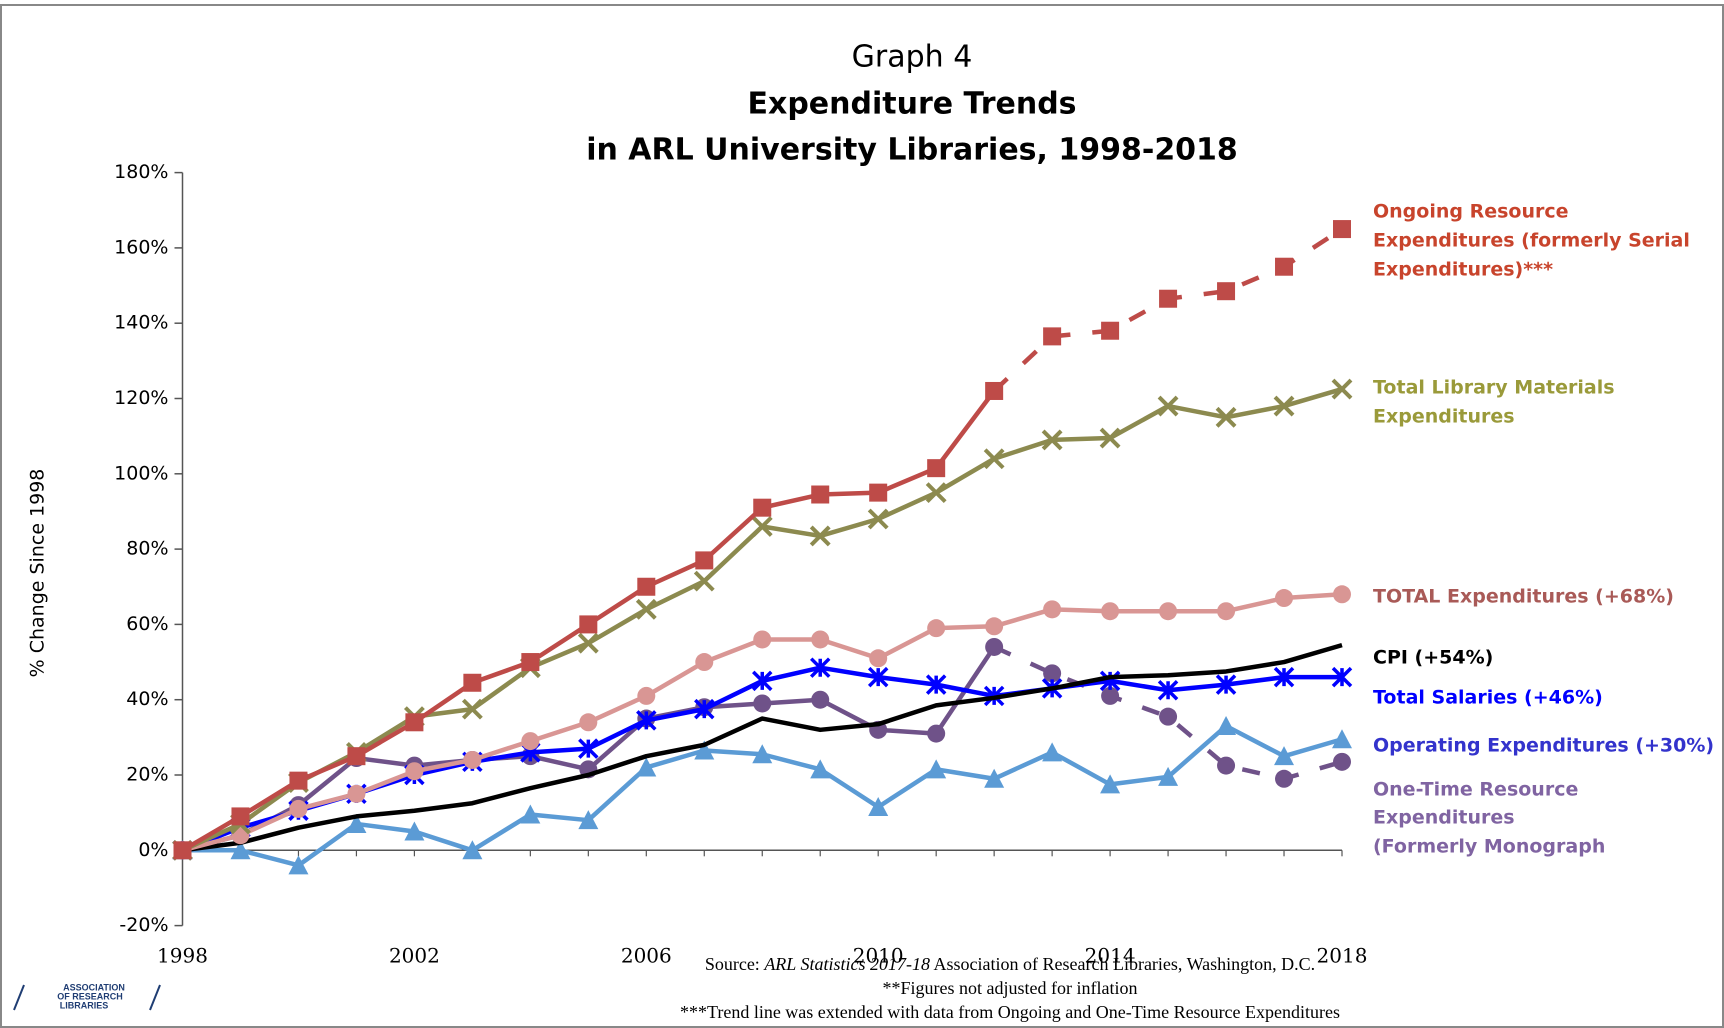 This screenshot has width=1724, height=1028. What do you see at coordinates (1110, 956) in the screenshot?
I see `x-tick-label: 2014` at bounding box center [1110, 956].